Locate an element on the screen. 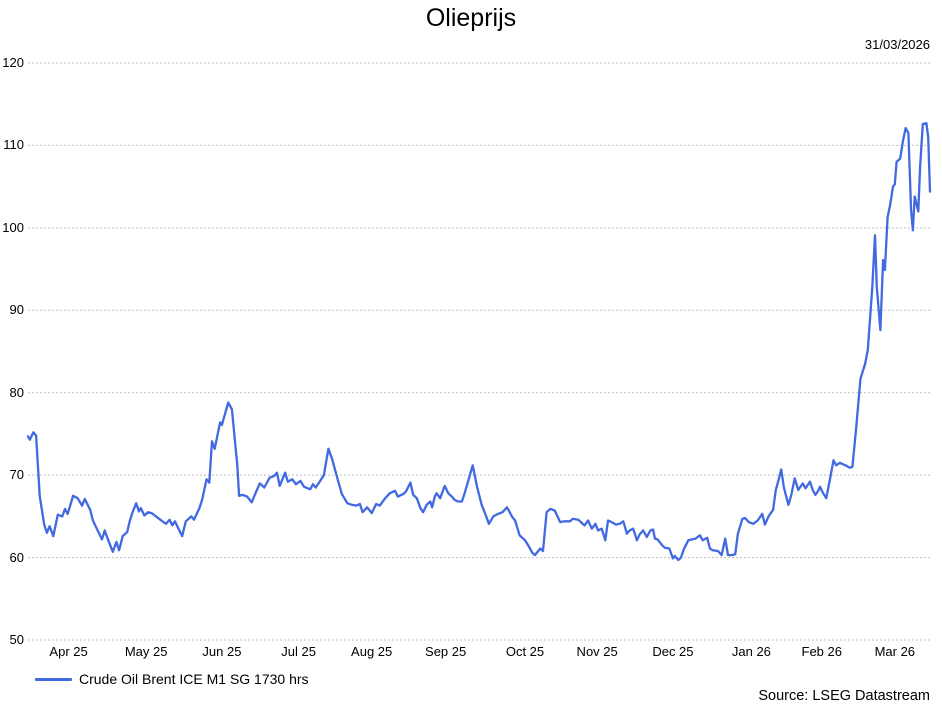  x-axis-label: Dec 25 is located at coordinates (673, 651).